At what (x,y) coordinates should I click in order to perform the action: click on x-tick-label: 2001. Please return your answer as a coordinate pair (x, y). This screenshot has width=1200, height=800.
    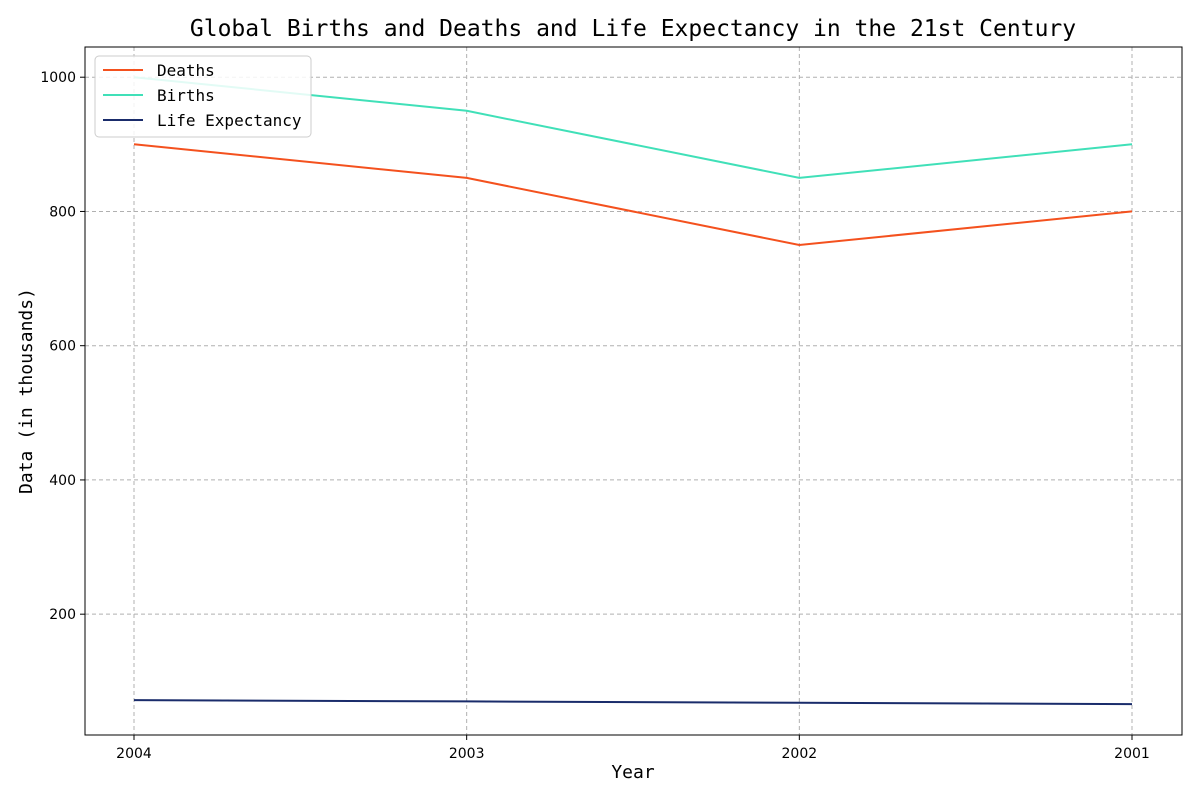
    Looking at the image, I should click on (1132, 754).